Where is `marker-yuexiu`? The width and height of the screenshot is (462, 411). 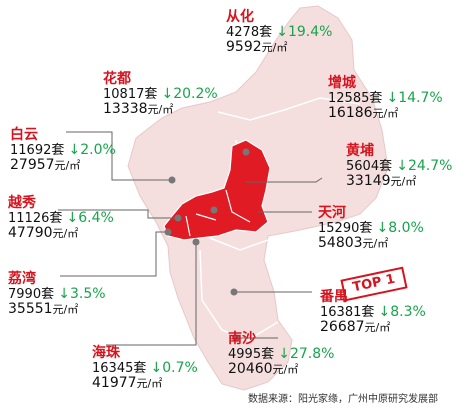
marker-yuexiu is located at coordinates (178, 218).